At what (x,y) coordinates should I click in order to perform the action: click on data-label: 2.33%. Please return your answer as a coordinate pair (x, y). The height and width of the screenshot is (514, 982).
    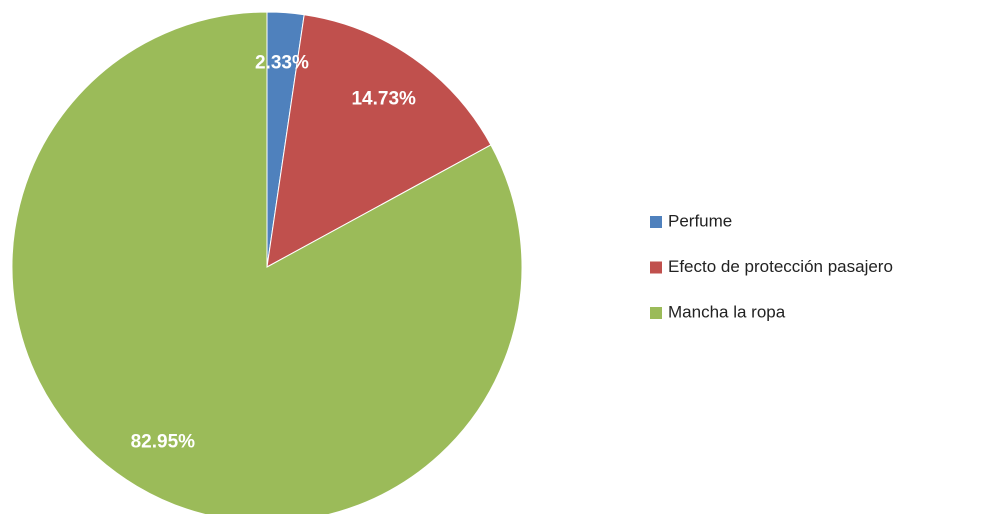
    Looking at the image, I should click on (282, 63).